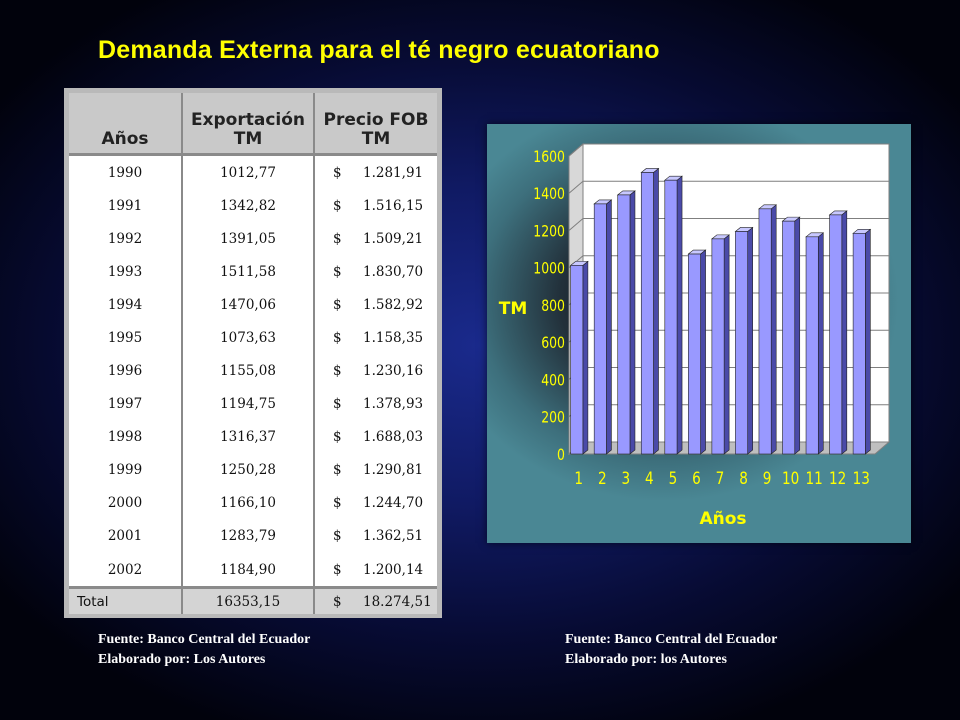 This screenshot has height=720, width=960. What do you see at coordinates (549, 158) in the screenshot?
I see `y-tick-label: 1600` at bounding box center [549, 158].